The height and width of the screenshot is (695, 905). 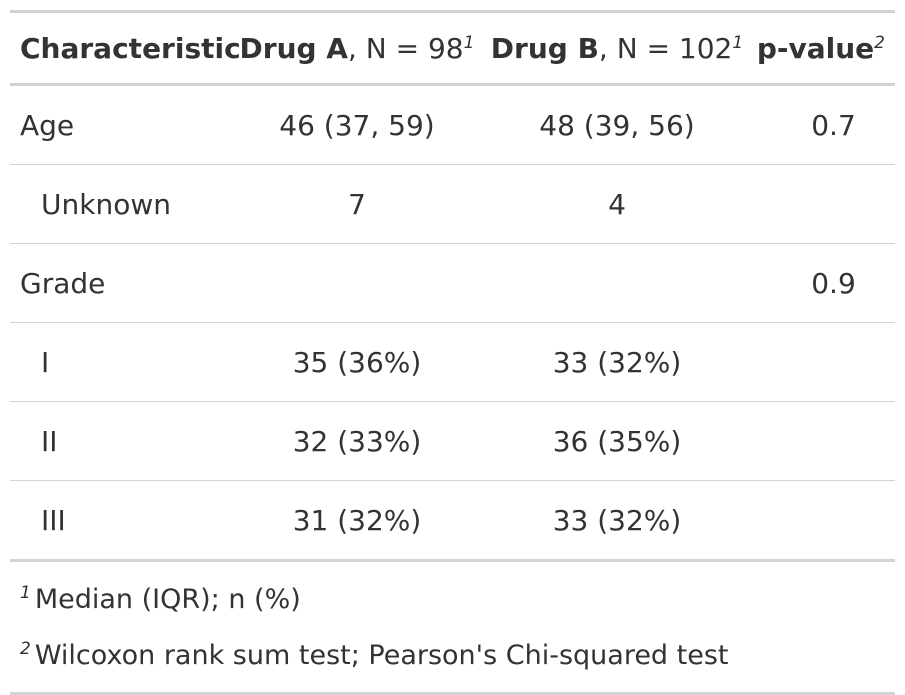 I want to click on footnote-text: Median (IQR); n (%), so click(x=167, y=599).